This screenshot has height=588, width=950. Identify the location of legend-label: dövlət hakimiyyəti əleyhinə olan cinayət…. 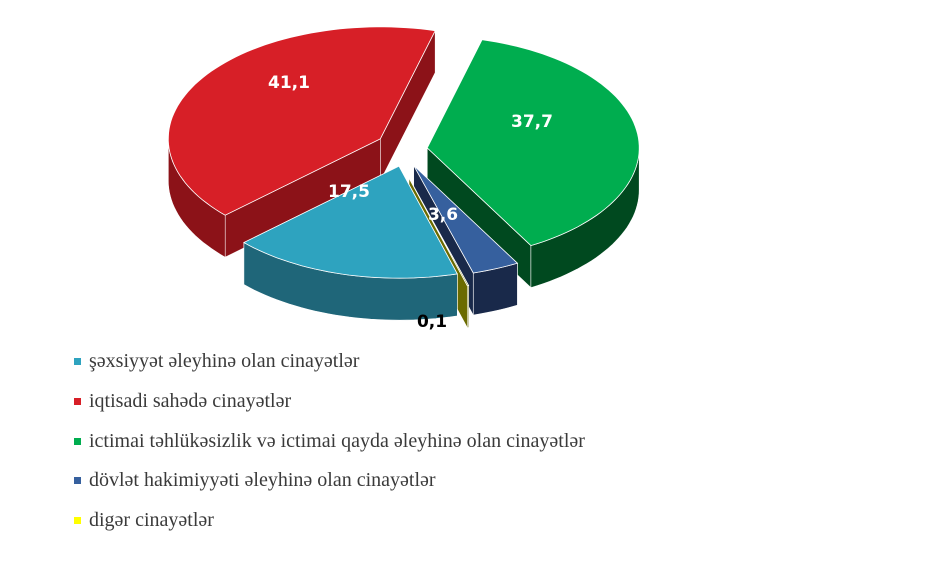
(262, 480).